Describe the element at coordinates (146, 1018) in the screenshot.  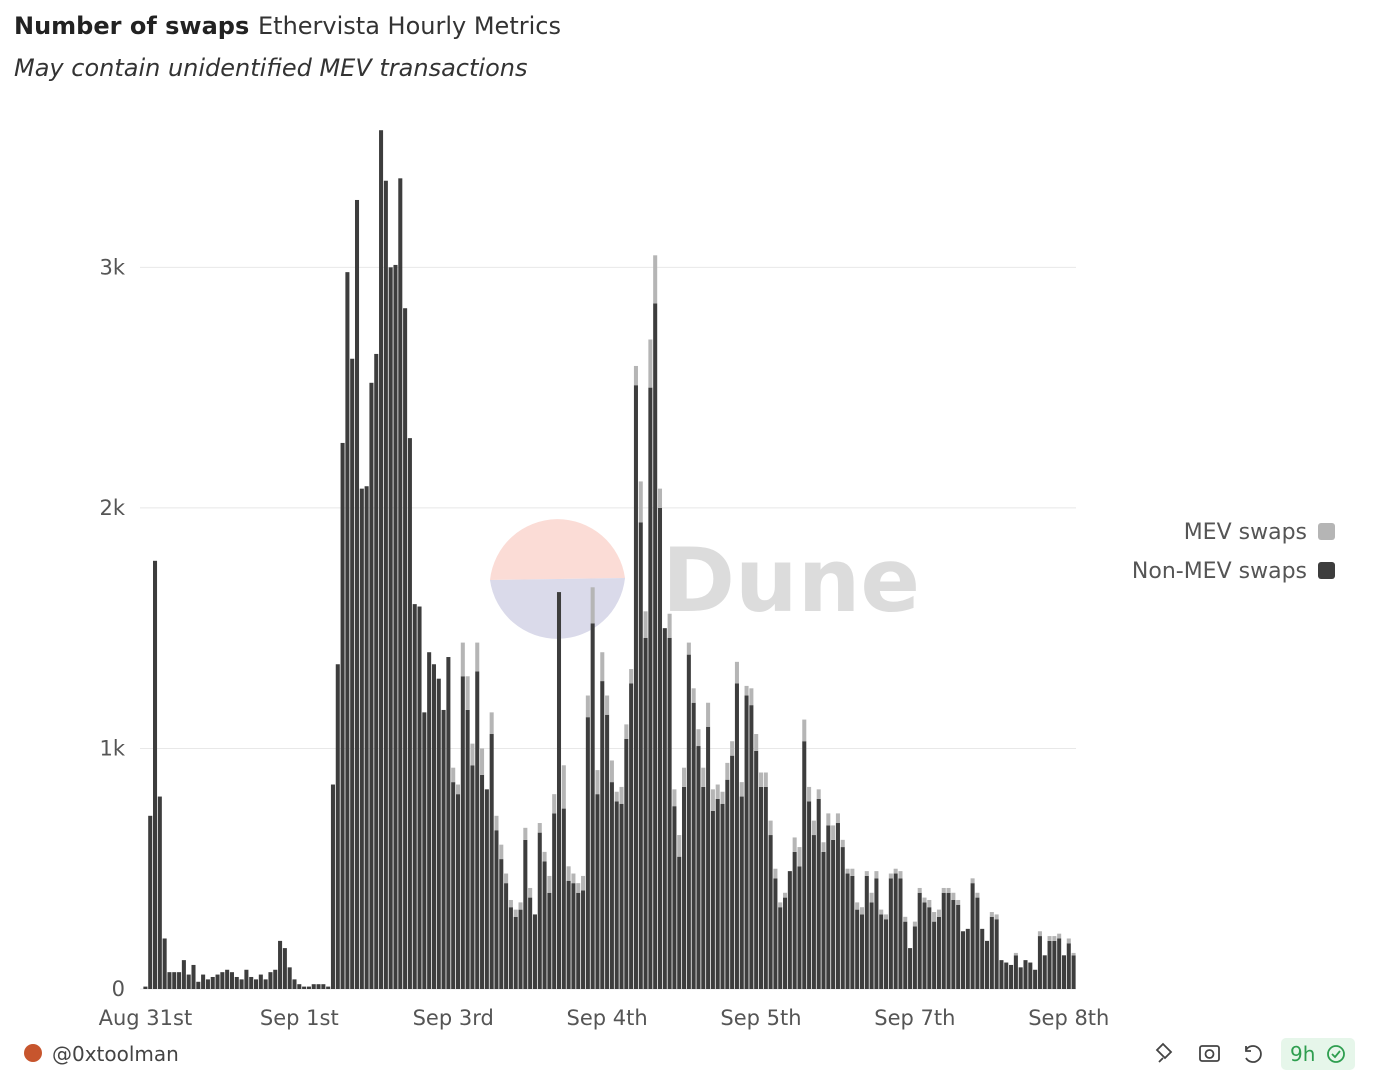
I see `x-tick-label: Aug 31st` at that location.